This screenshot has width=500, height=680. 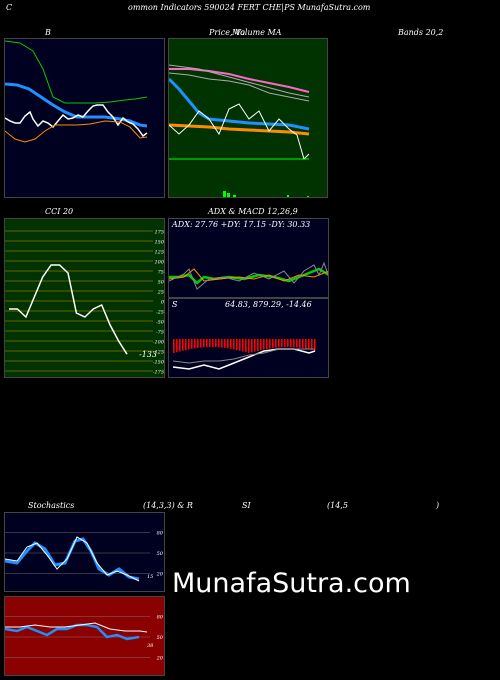 I want to click on bollinger-chart, so click(x=76, y=91).